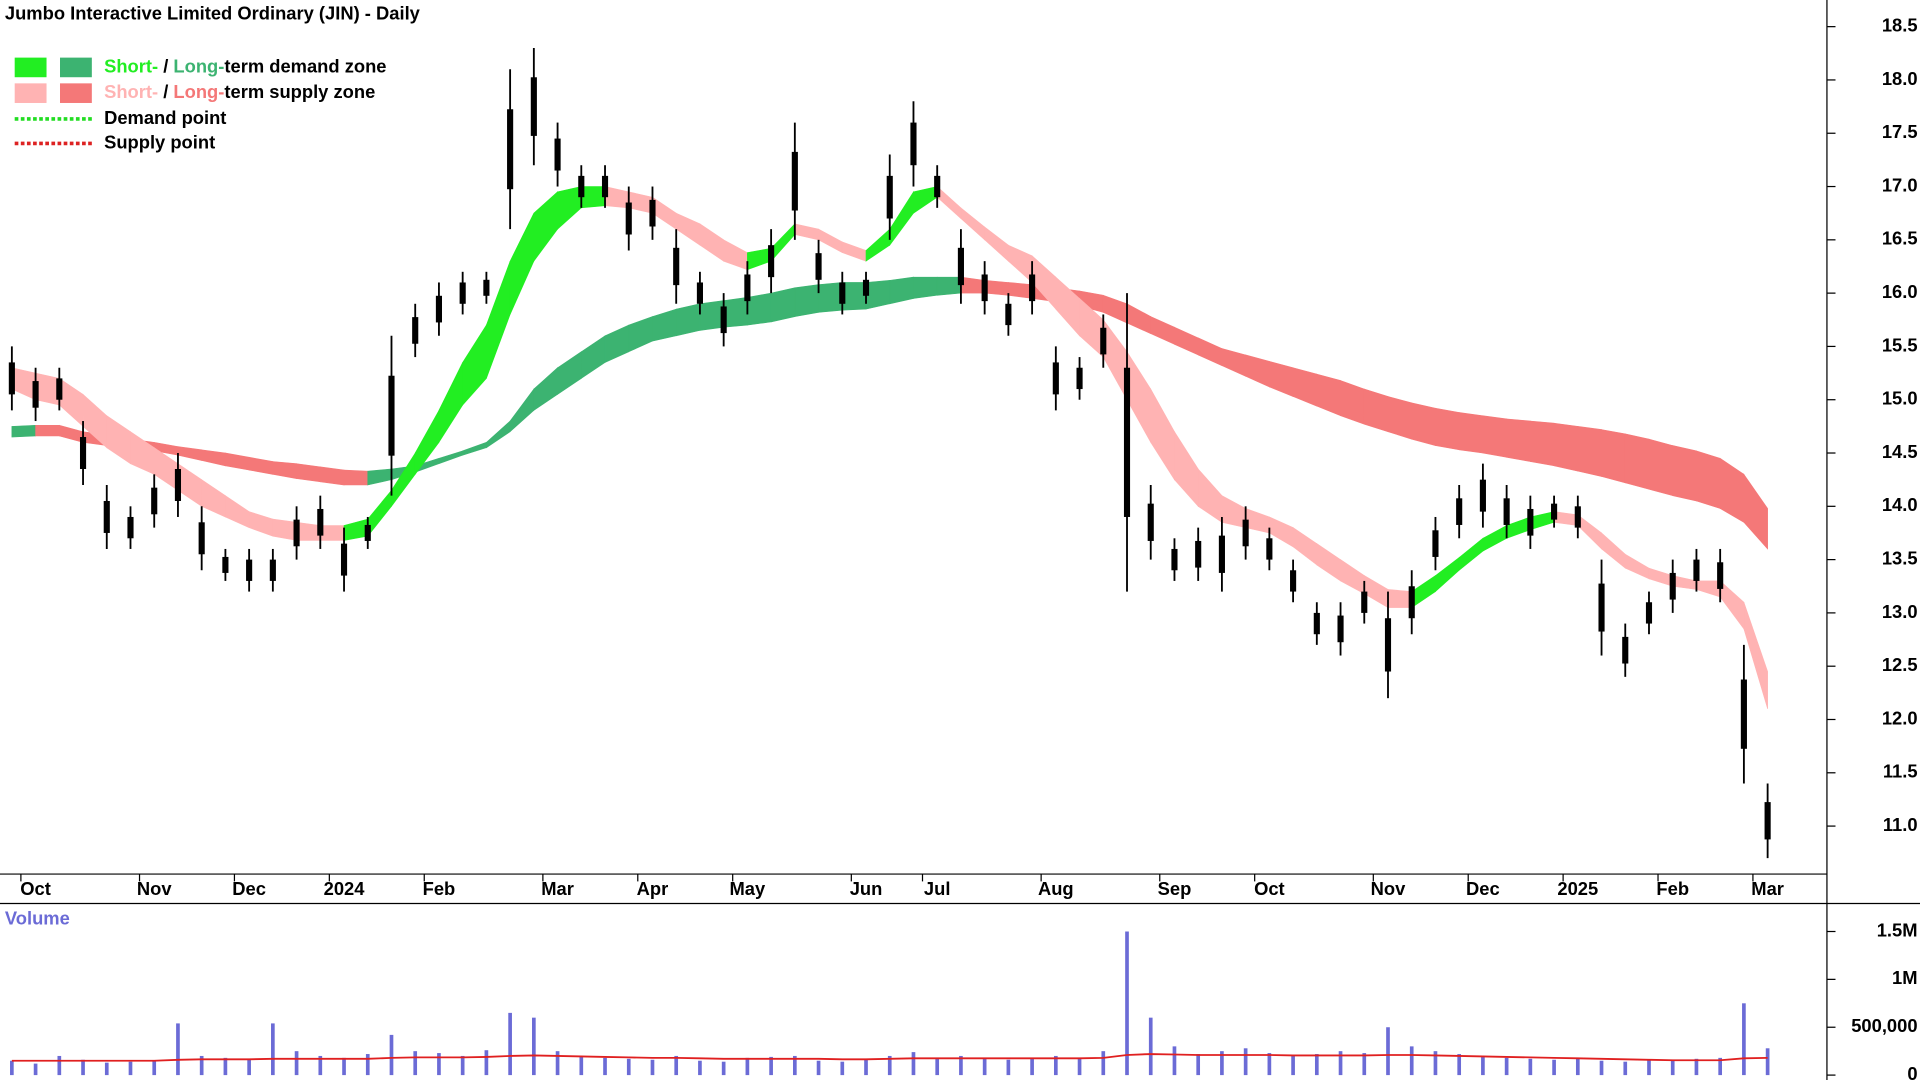 Image resolution: width=1920 pixels, height=1080 pixels. What do you see at coordinates (1900, 771) in the screenshot?
I see `y-tick-label: 11.5` at bounding box center [1900, 771].